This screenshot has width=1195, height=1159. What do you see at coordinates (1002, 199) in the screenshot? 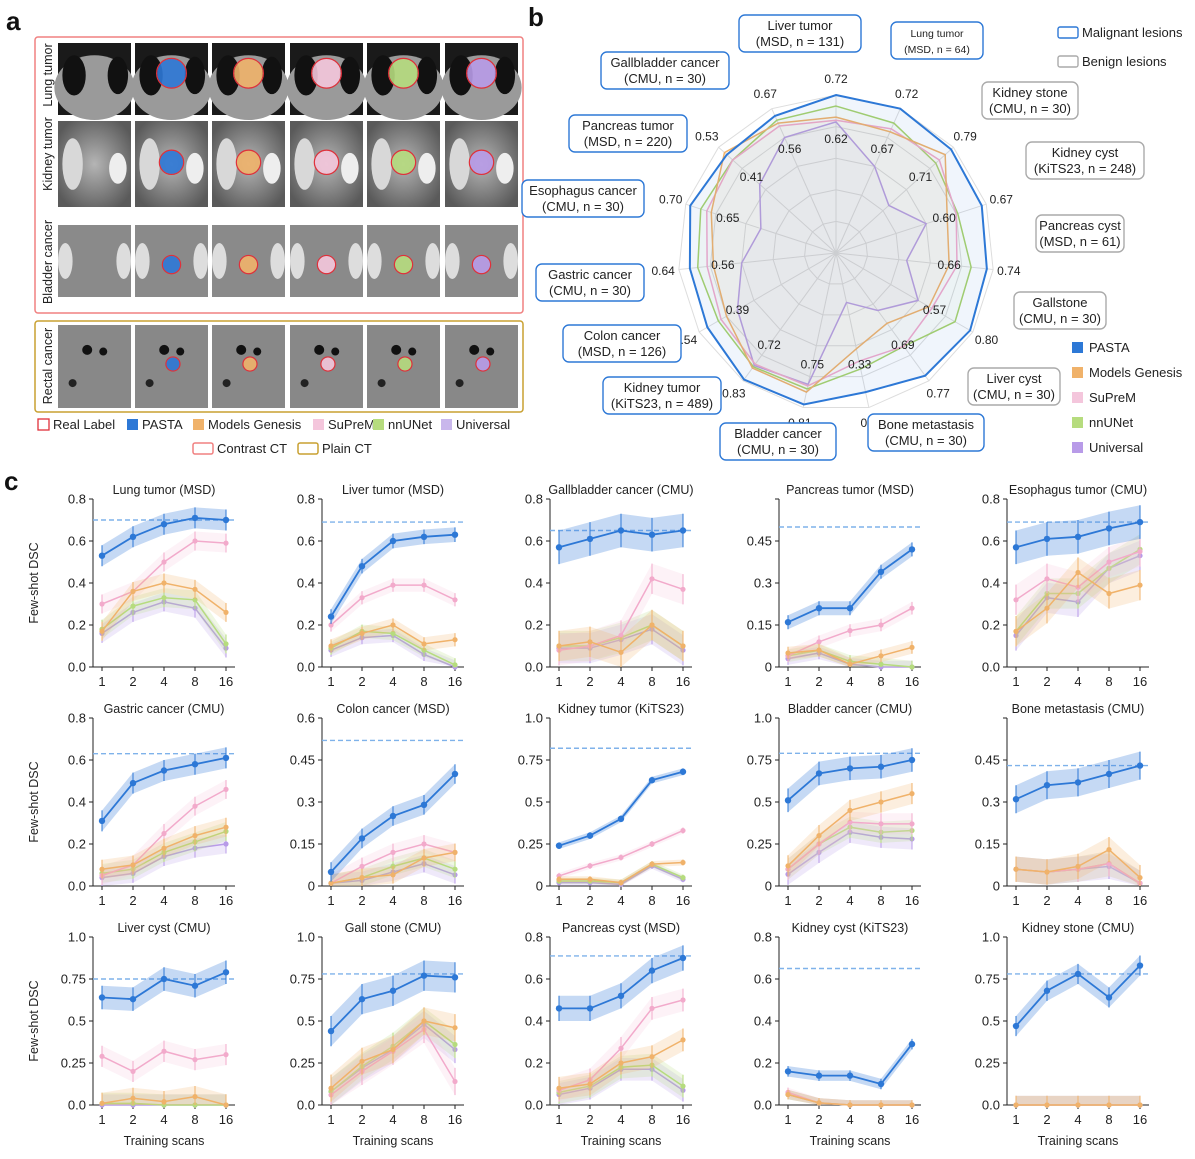
I see `radar-axis-value: 0.67` at bounding box center [1002, 199].